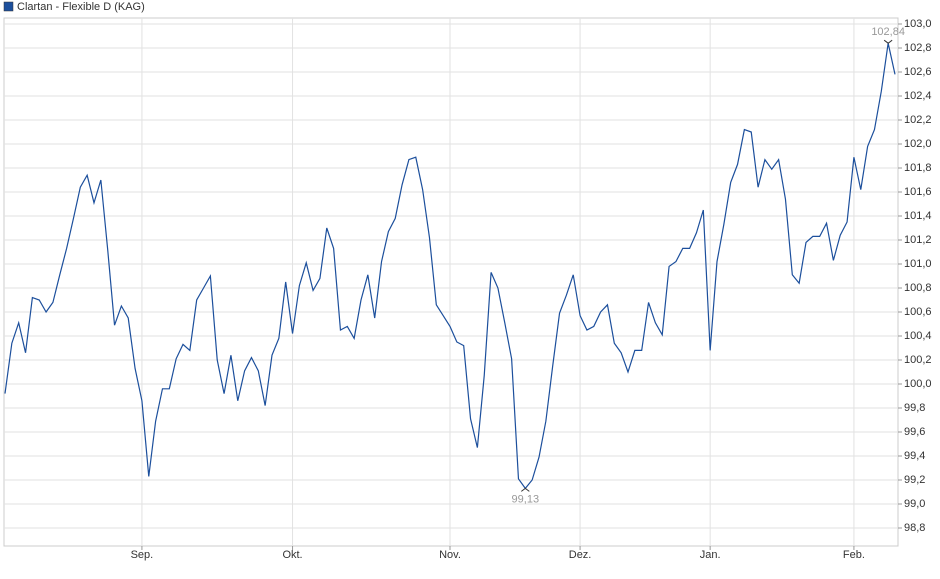 This screenshot has height=579, width=940. I want to click on legend-label: Clartan - Flexible D (KAG), so click(81, 7).